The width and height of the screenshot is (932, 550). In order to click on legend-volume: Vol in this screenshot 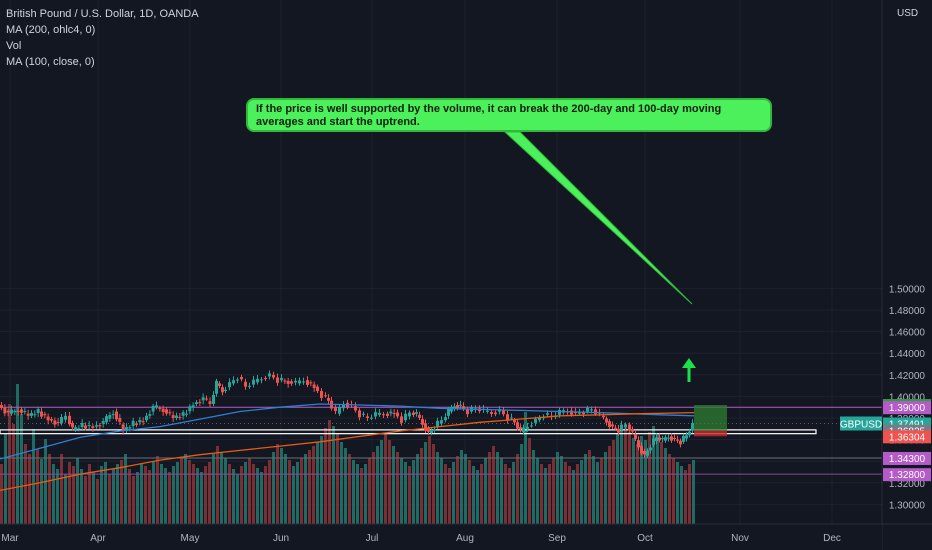, I will do `click(14, 46)`.